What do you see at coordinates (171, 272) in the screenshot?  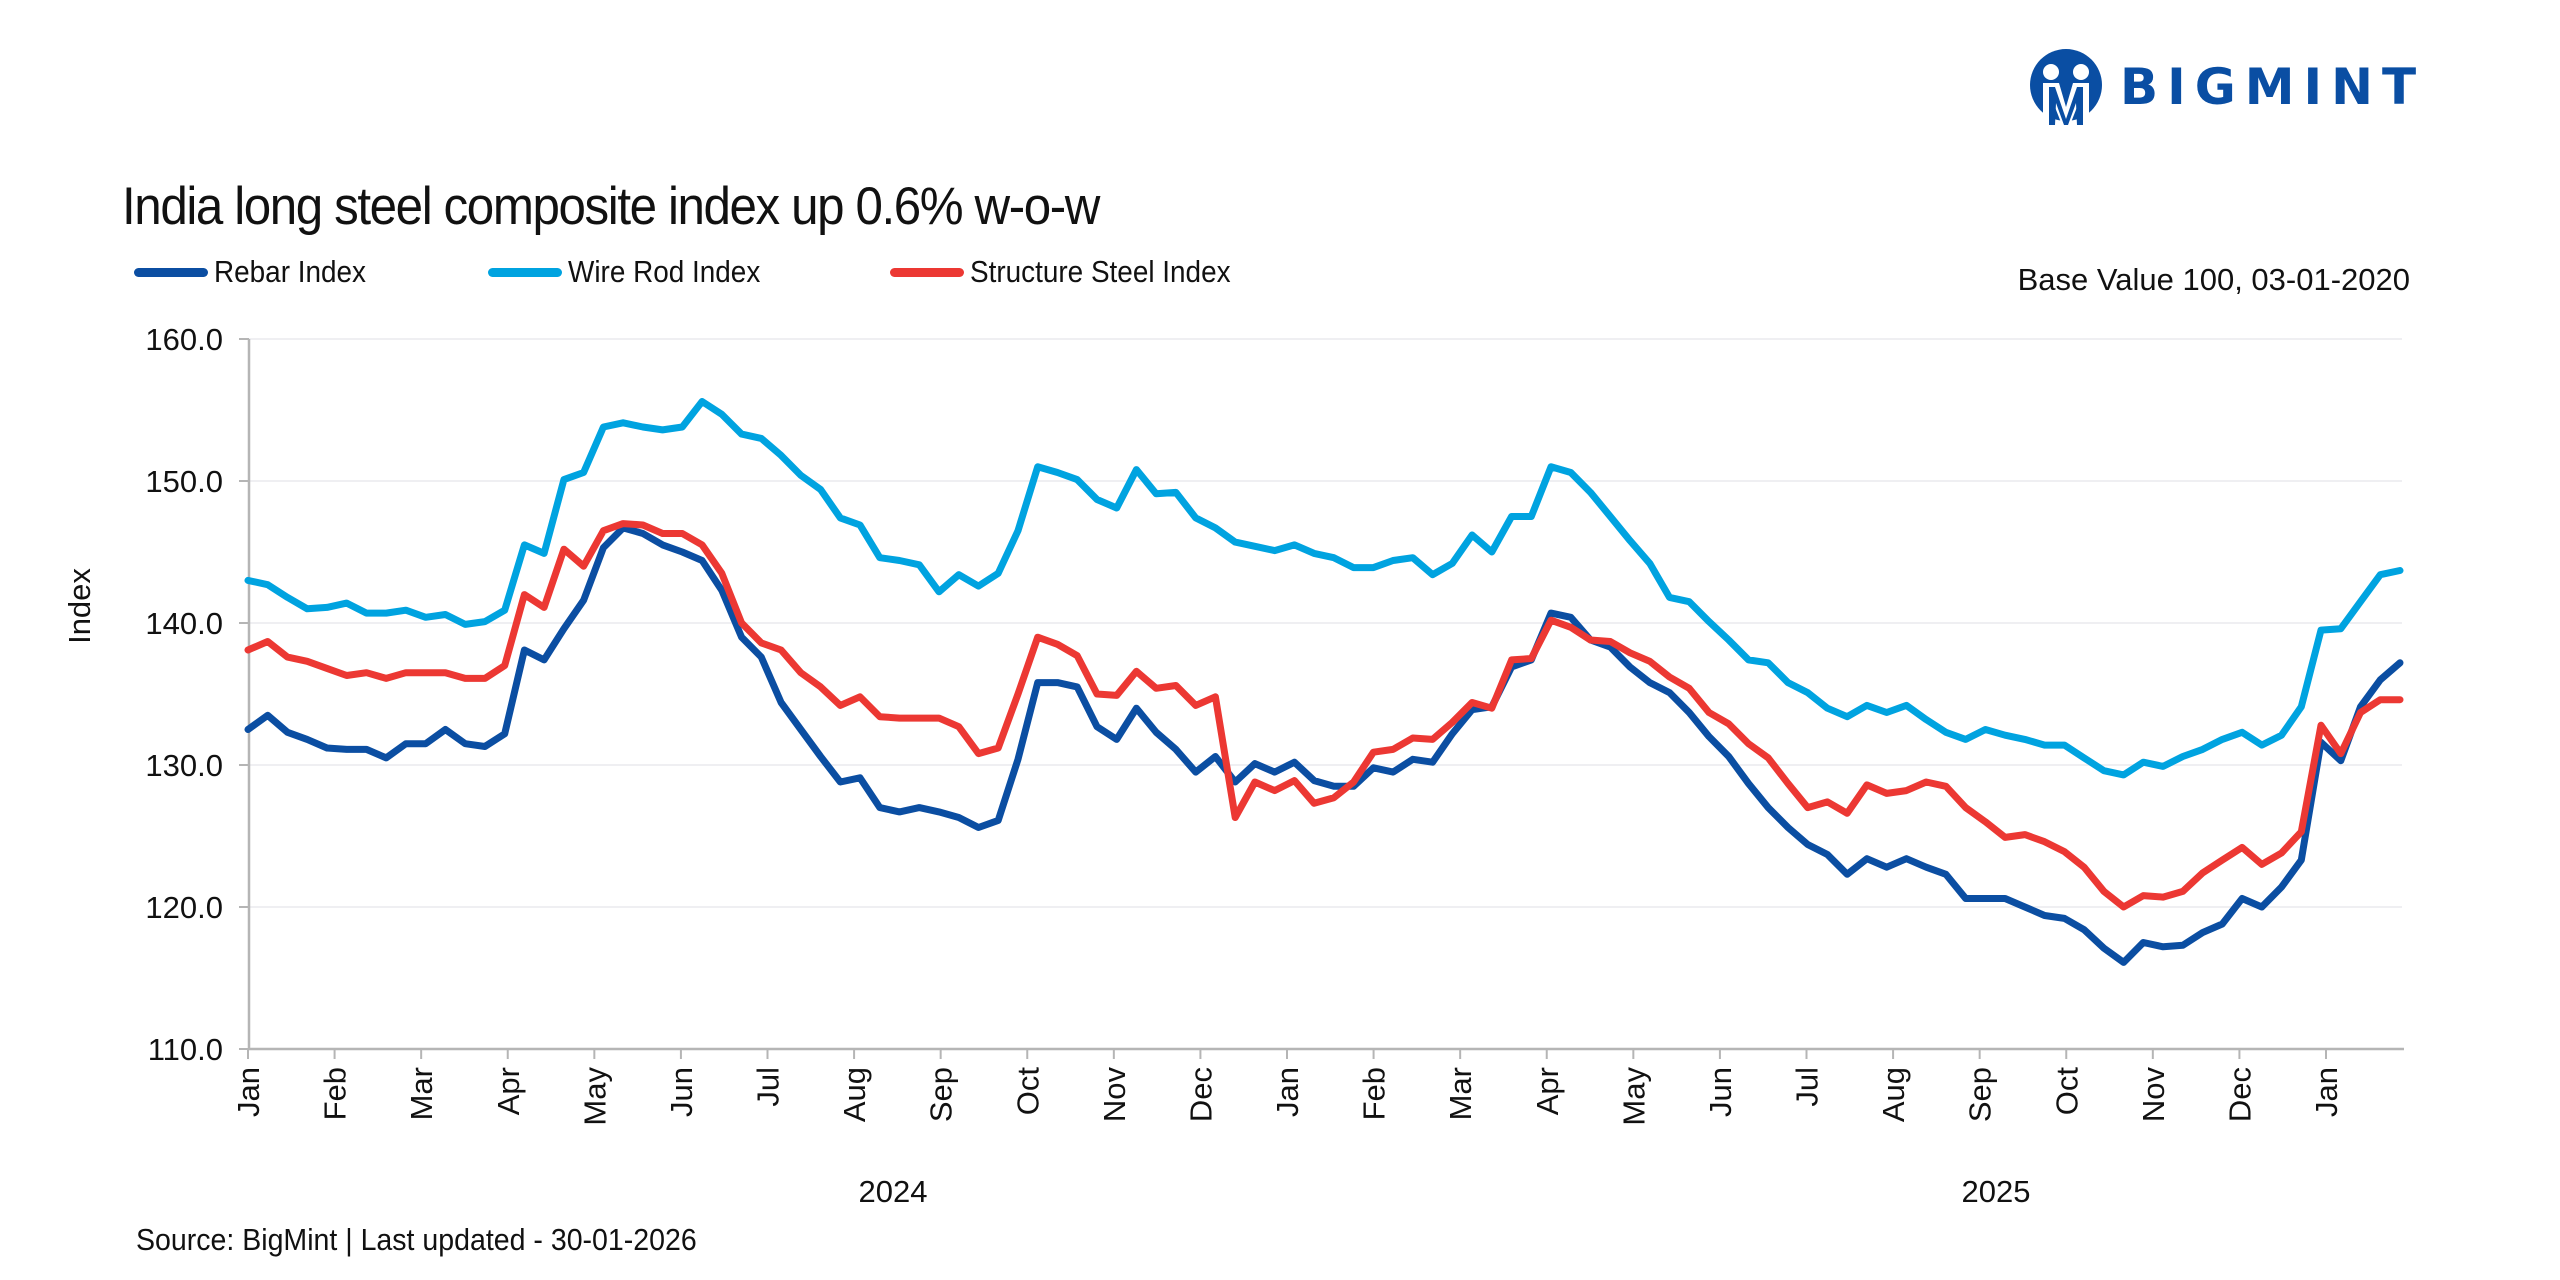 I see `legend-swatch-rebar` at bounding box center [171, 272].